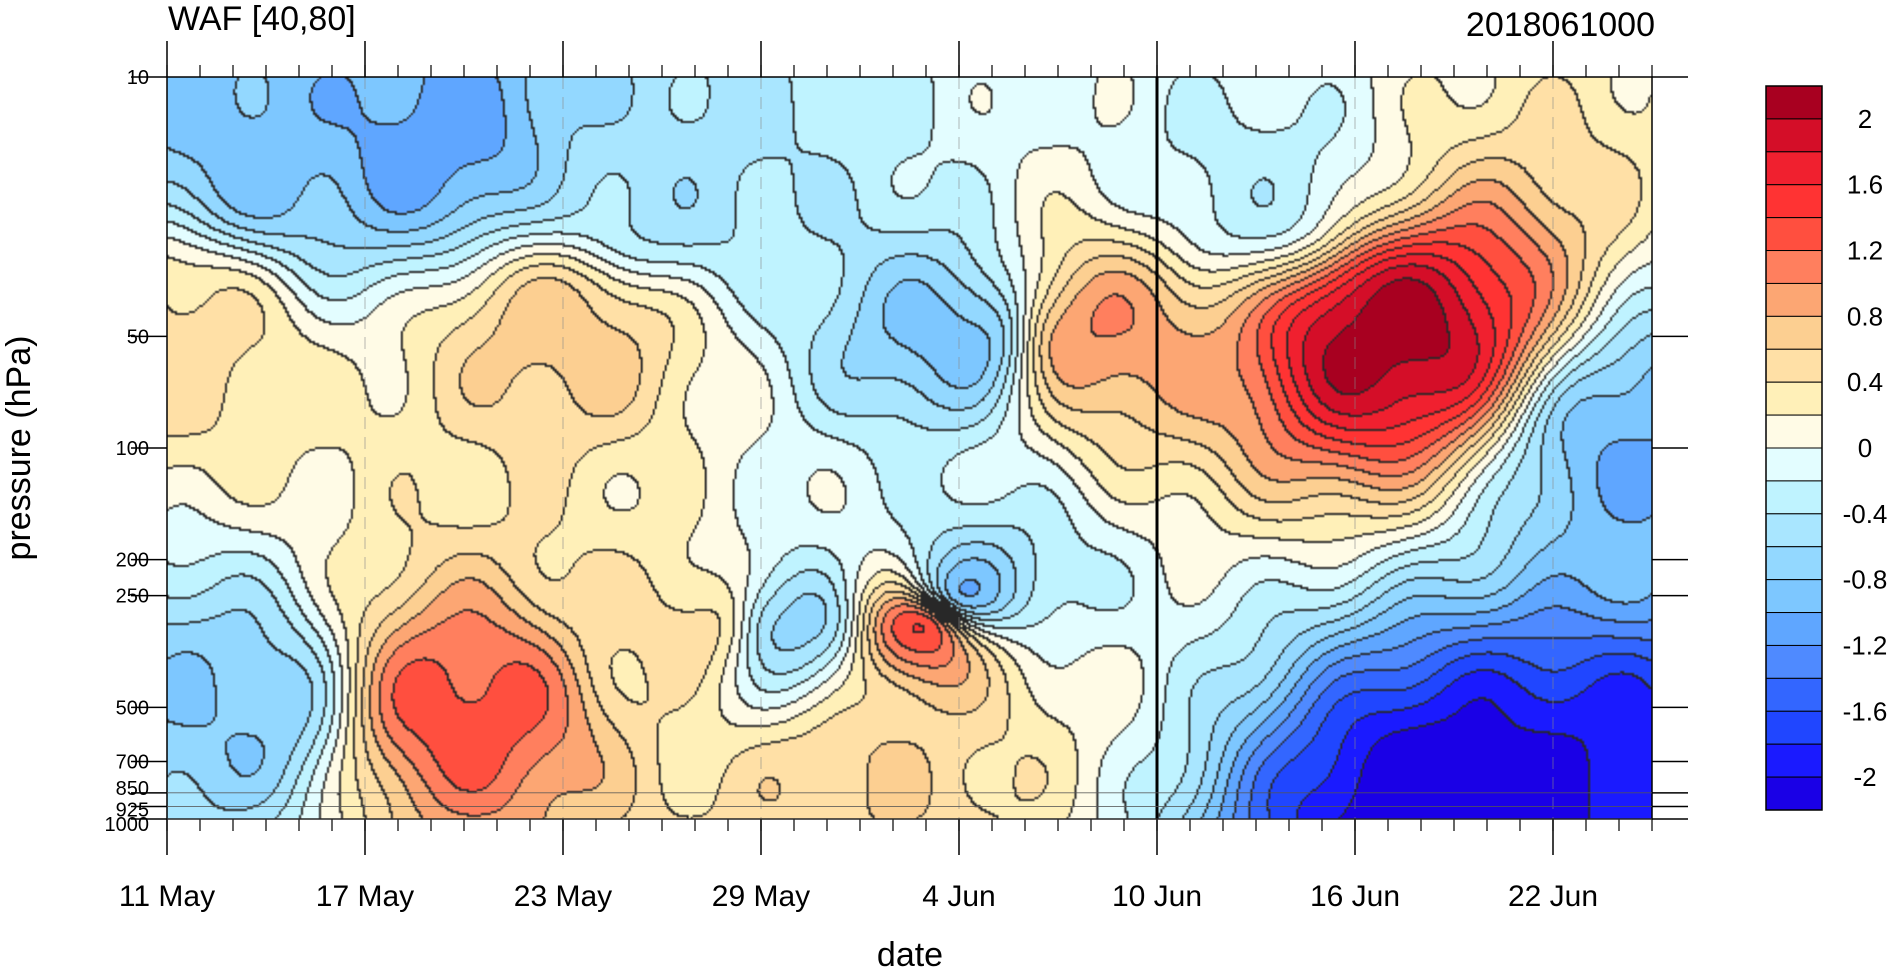 The image size is (1889, 968). I want to click on colorbar-frame, so click(1794, 448).